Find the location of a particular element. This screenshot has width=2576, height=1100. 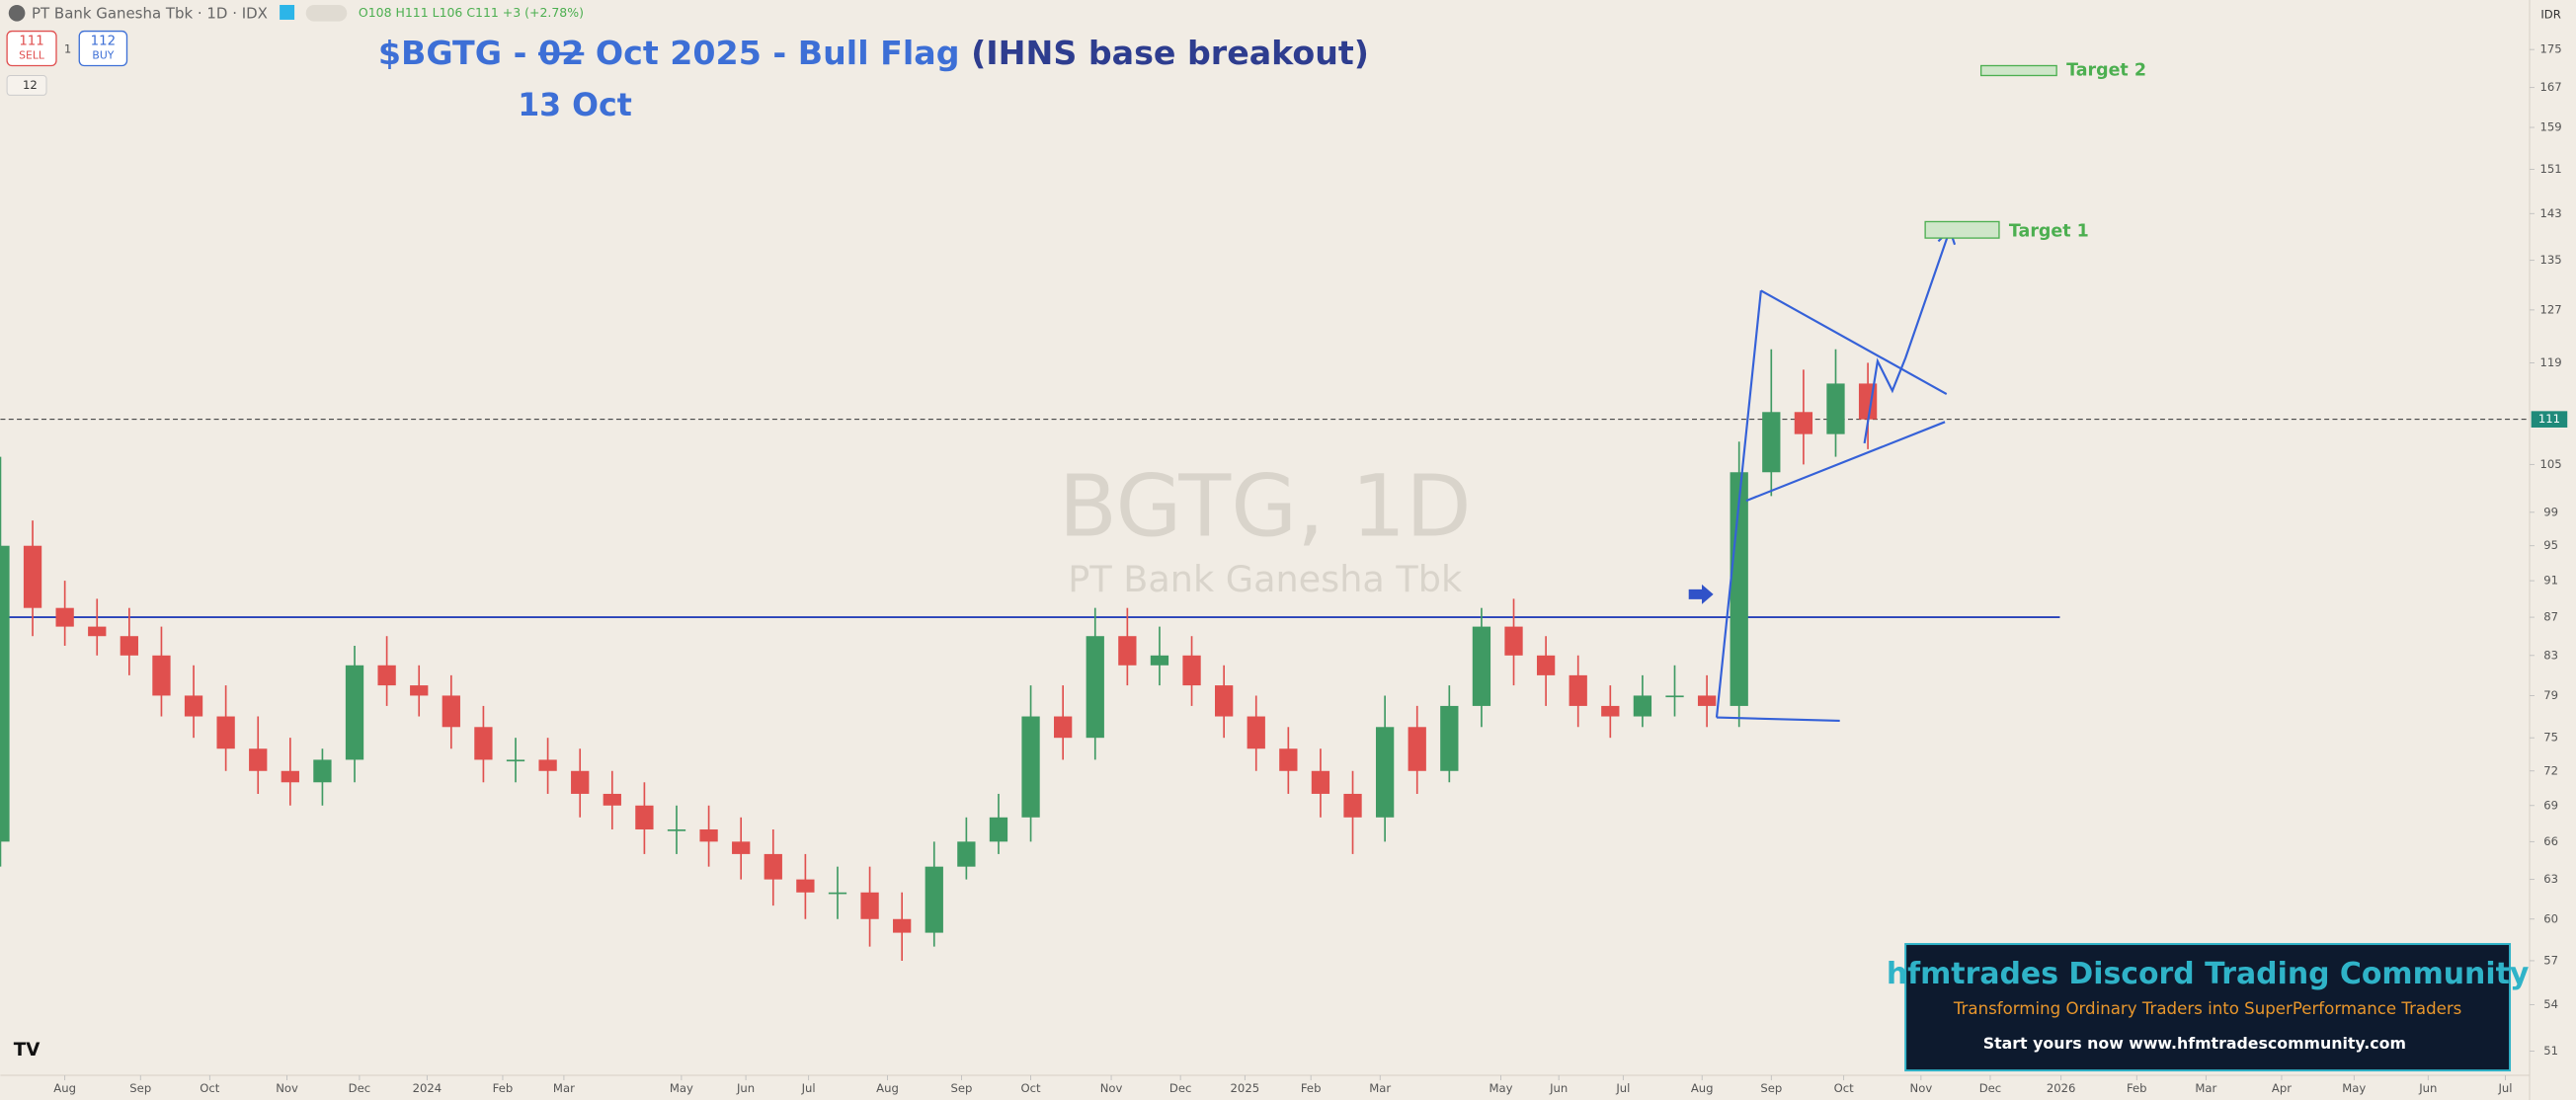

x-tick-label: Feb is located at coordinates (1311, 1088).